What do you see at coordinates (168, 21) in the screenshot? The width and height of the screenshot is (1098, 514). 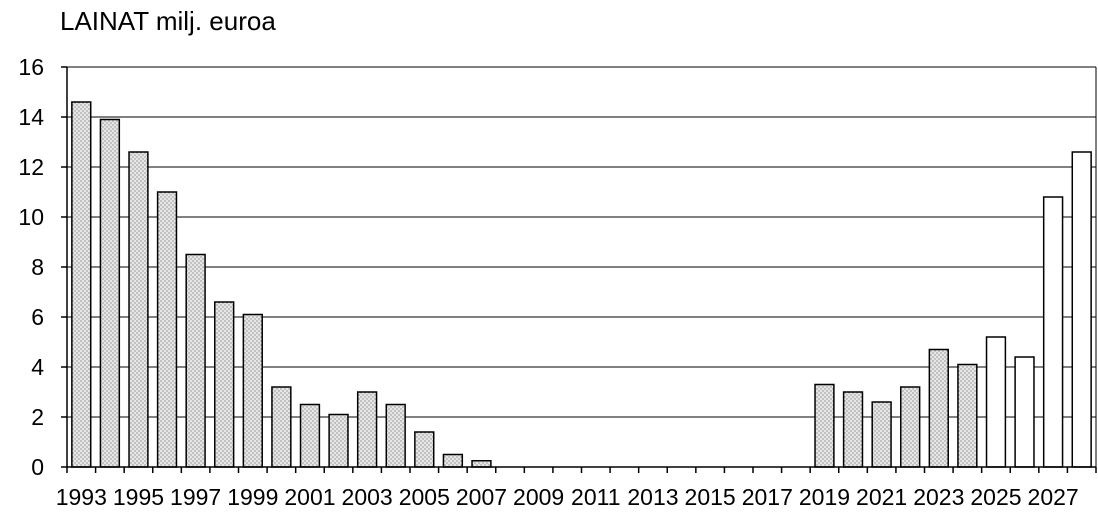 I see `chart-title: LAINAT milj. euroa` at bounding box center [168, 21].